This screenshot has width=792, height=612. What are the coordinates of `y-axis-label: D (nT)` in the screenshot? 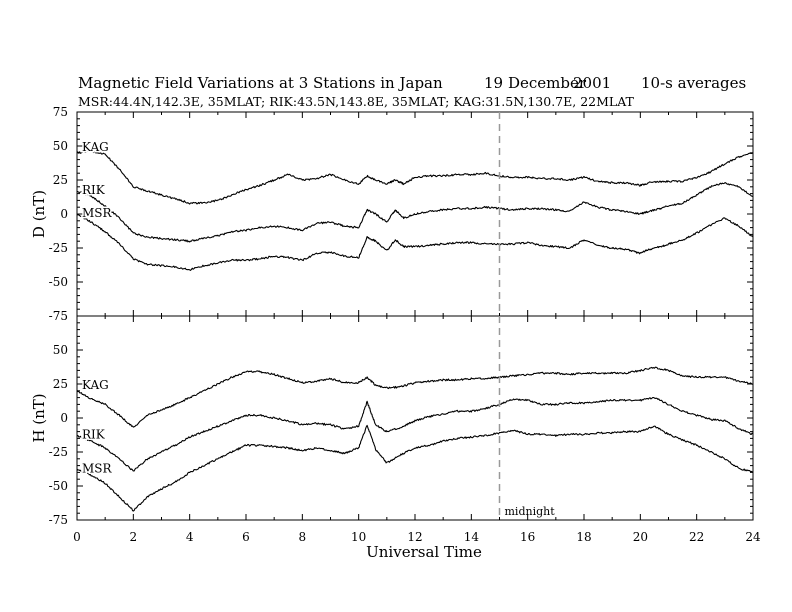 It's located at (39, 214).